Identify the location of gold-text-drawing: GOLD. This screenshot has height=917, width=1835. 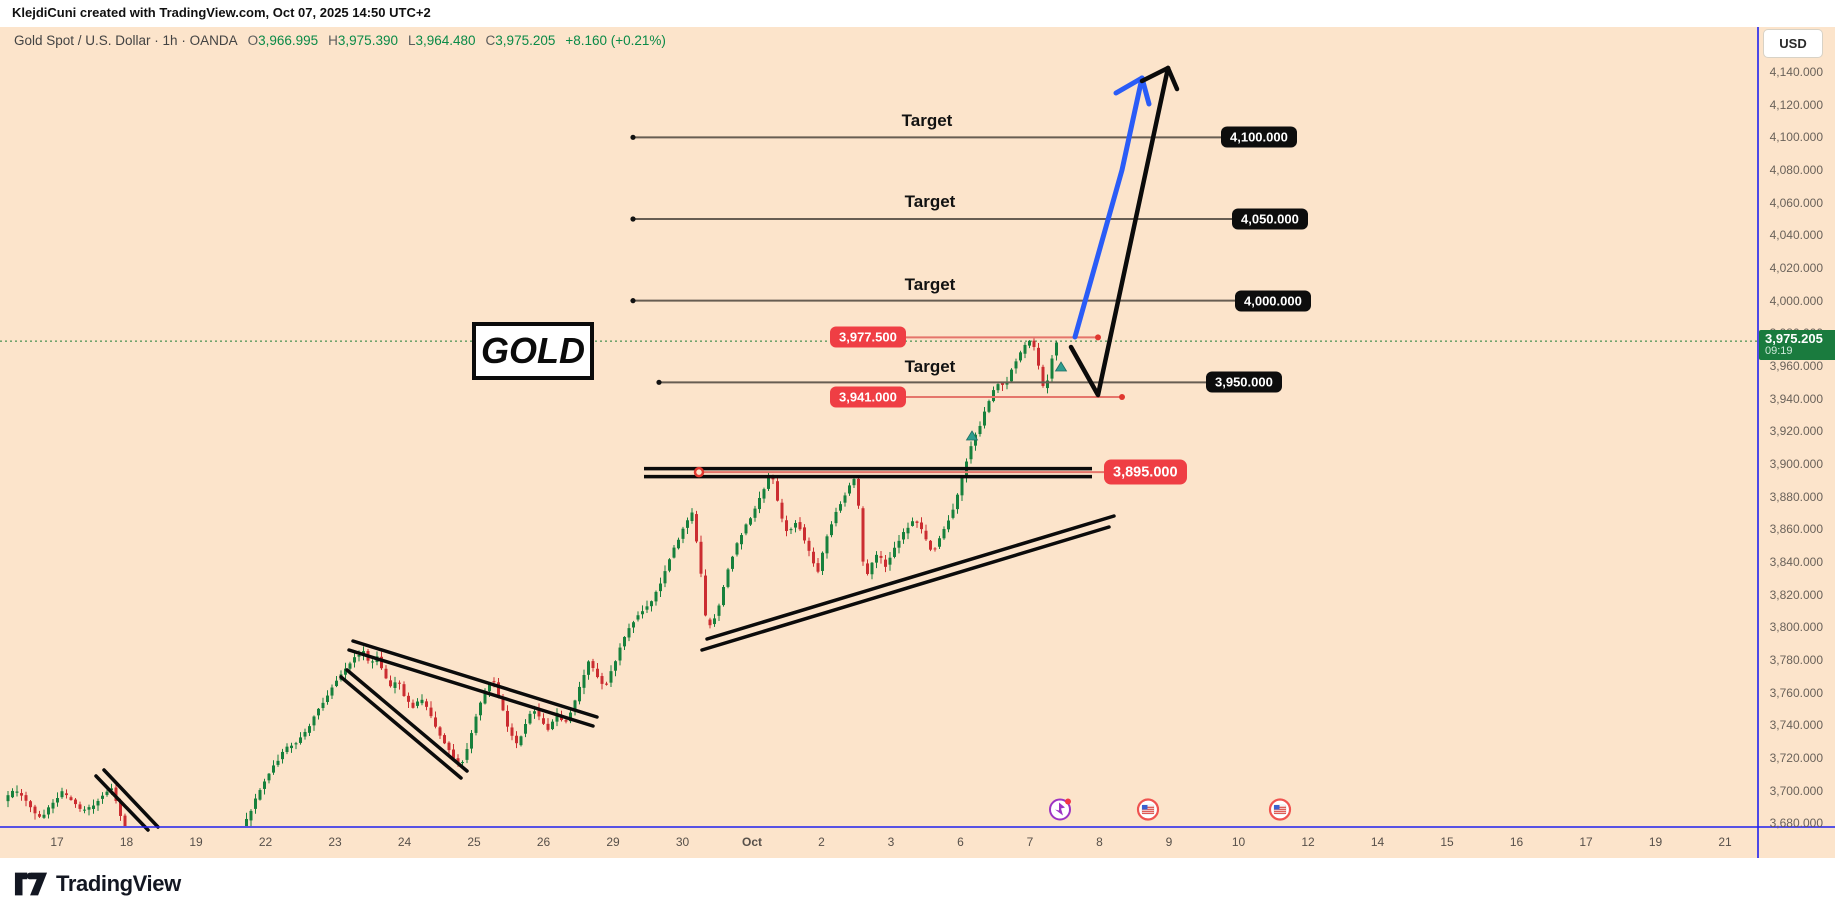
(533, 351).